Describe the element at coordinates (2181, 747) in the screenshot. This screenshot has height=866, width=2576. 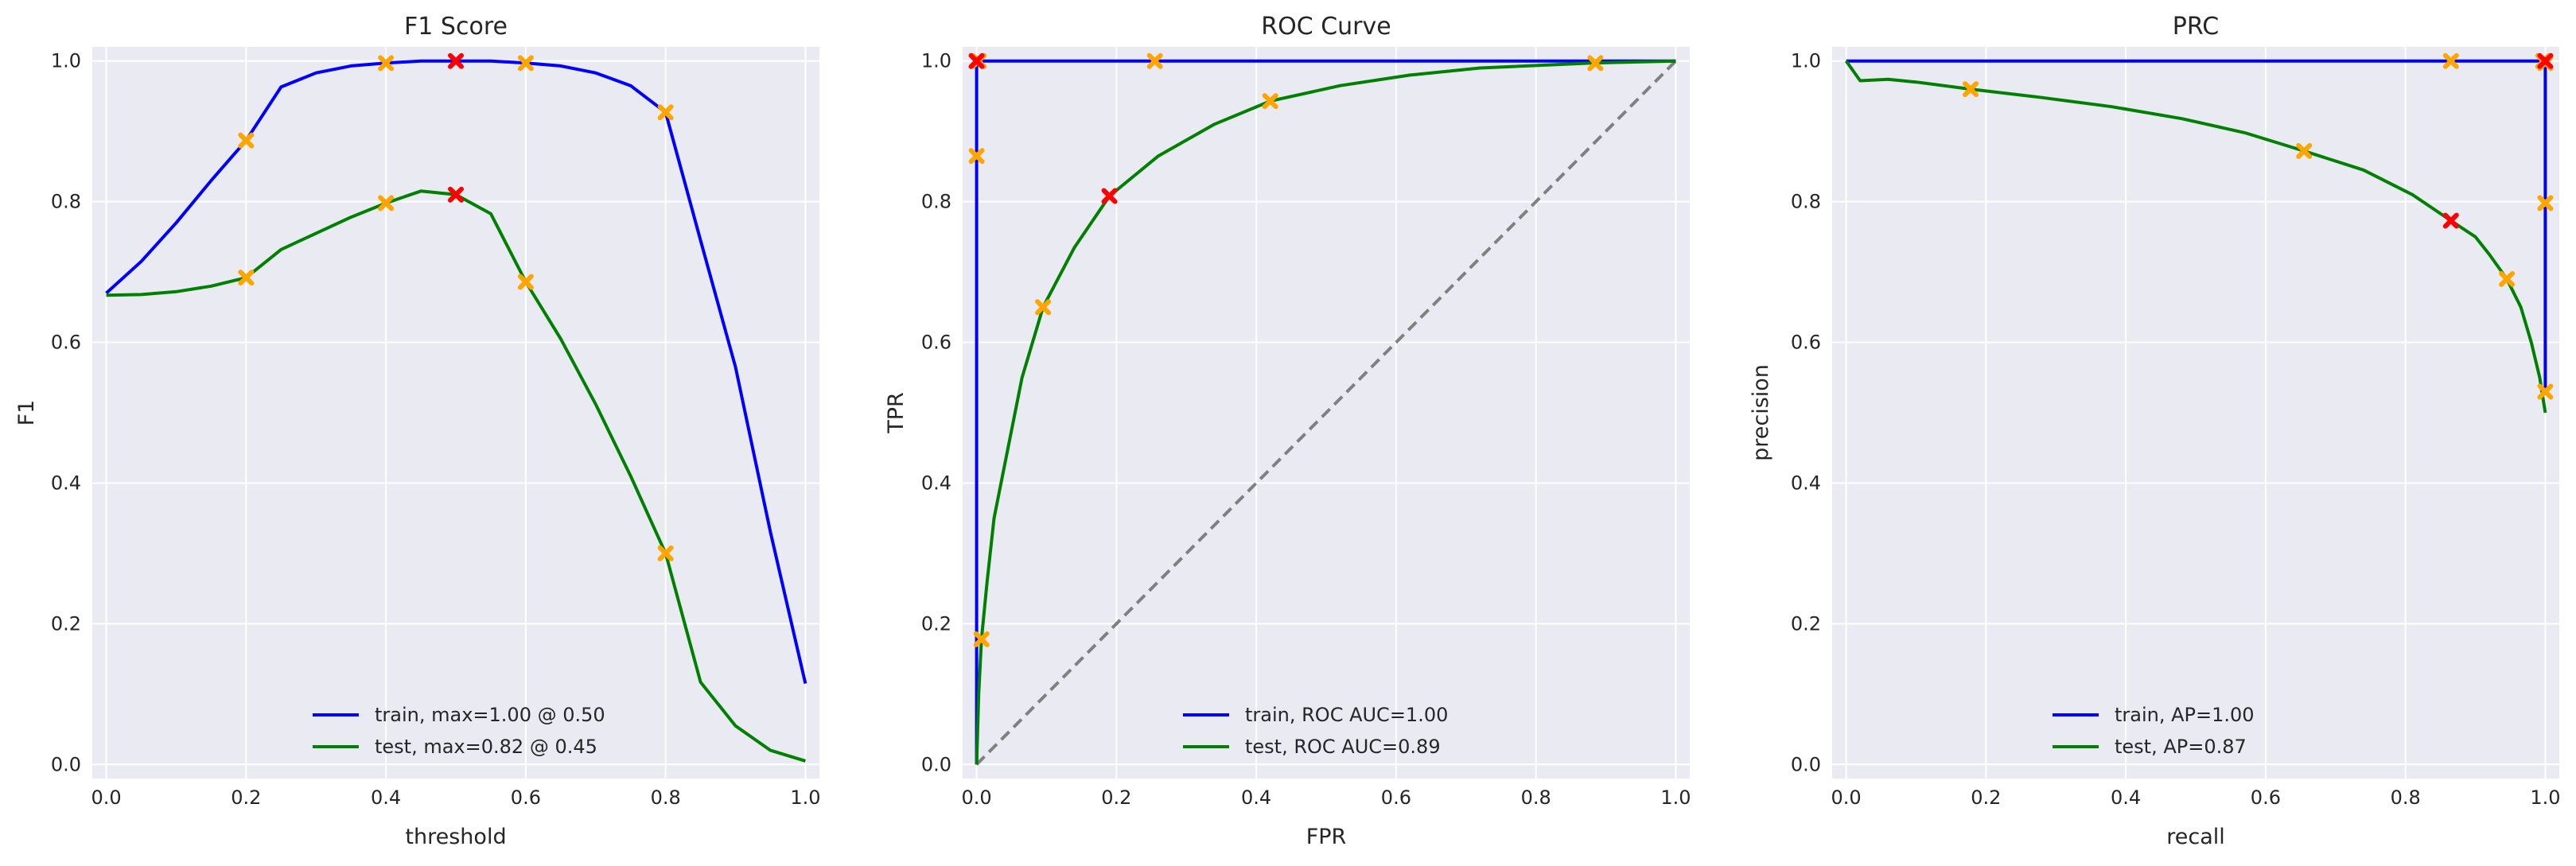
I see `legend-label-test: test, AP=0.87` at that location.